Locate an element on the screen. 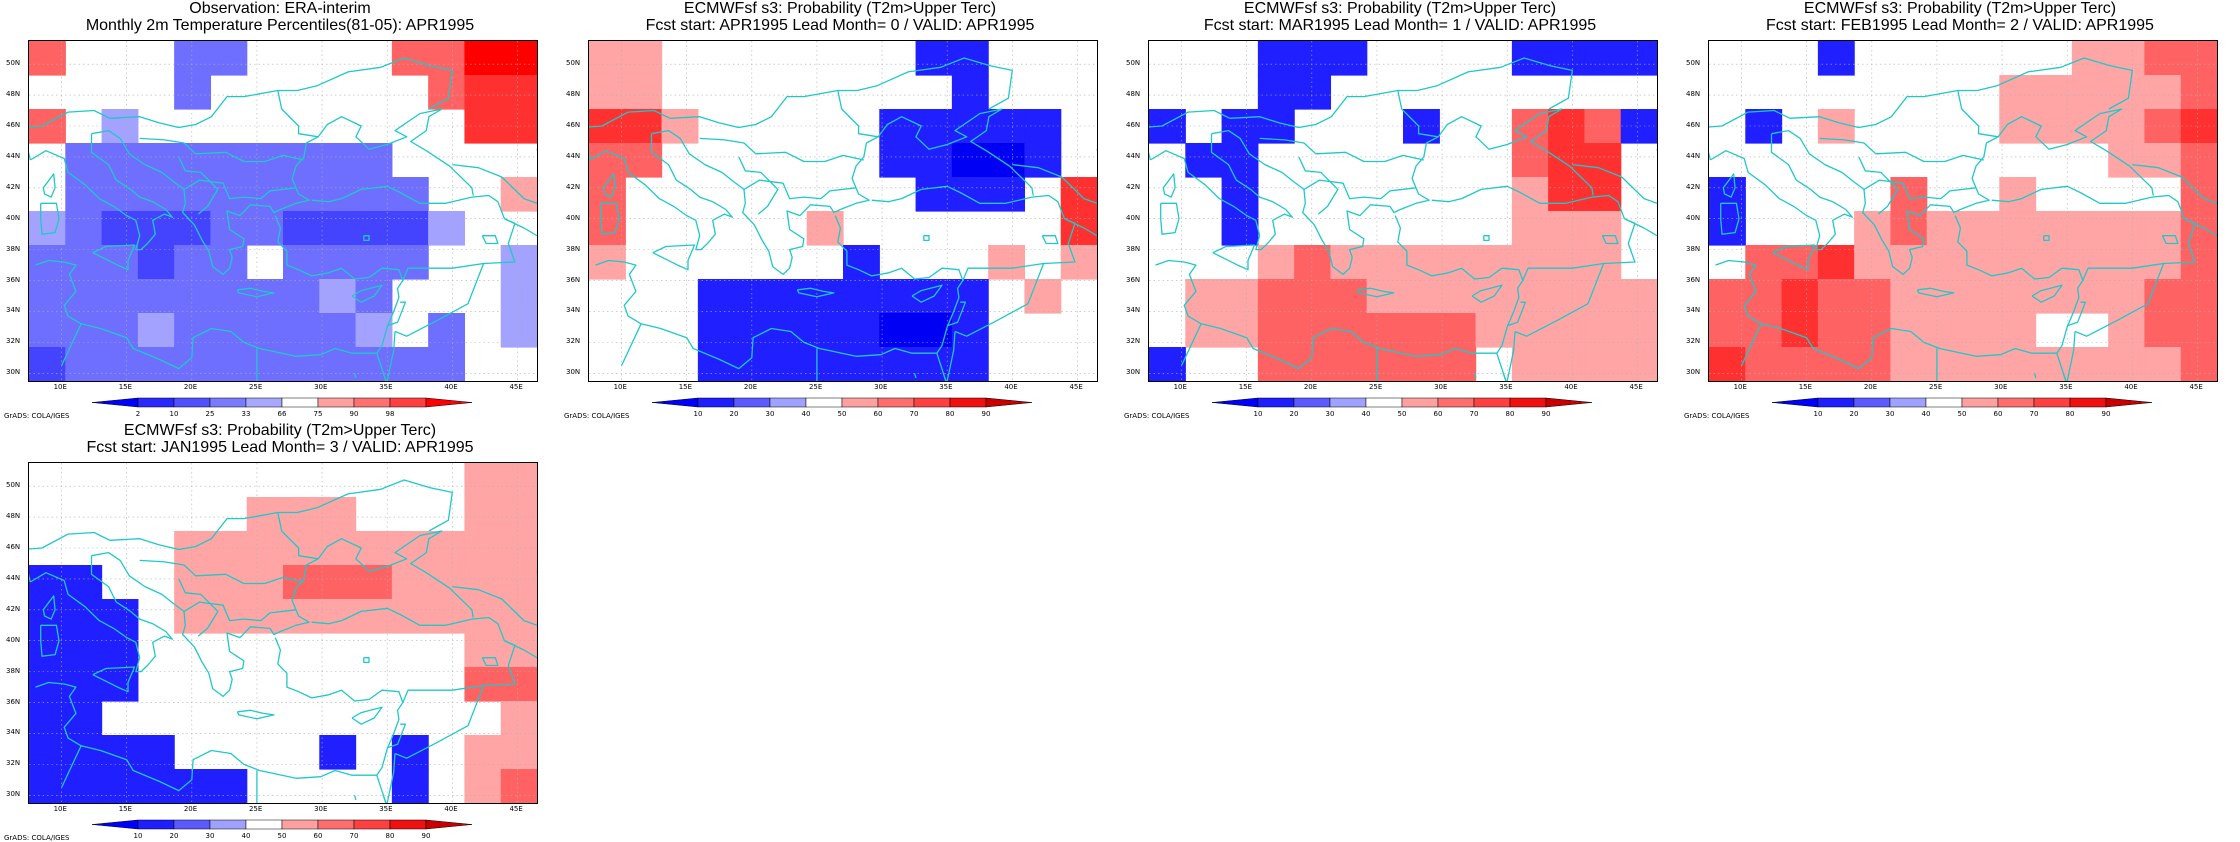 The width and height of the screenshot is (2240, 842). lon-tick-label: 10E is located at coordinates (60, 809).